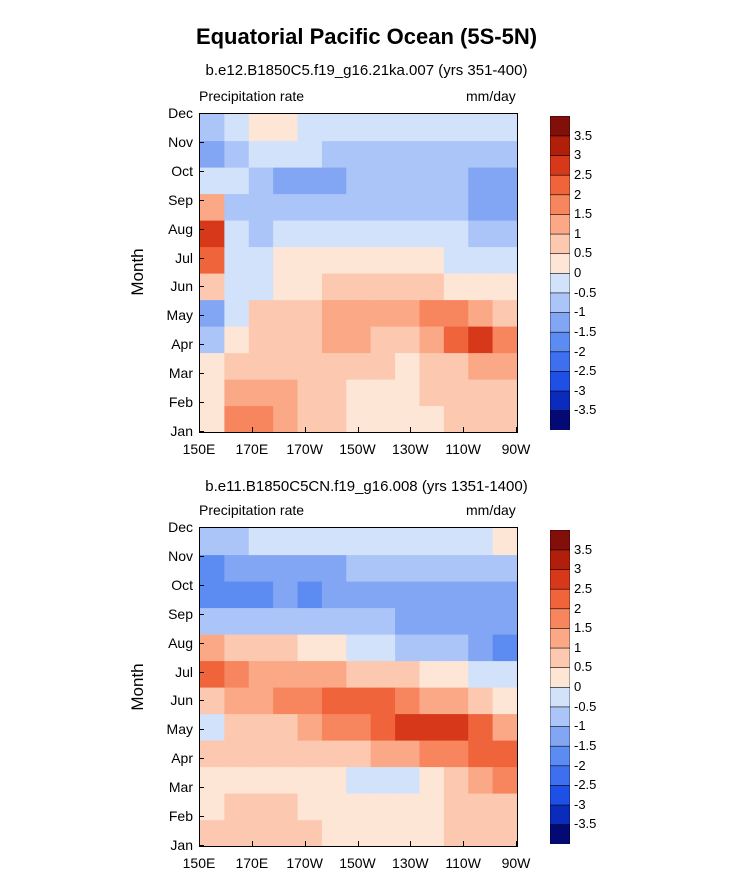 The height and width of the screenshot is (882, 733). What do you see at coordinates (578, 647) in the screenshot?
I see `colorbar-label: 1` at bounding box center [578, 647].